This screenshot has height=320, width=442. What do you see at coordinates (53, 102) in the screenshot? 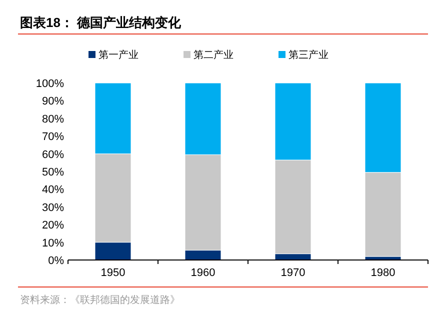
I see `y-tick-label: 90%` at bounding box center [53, 102].